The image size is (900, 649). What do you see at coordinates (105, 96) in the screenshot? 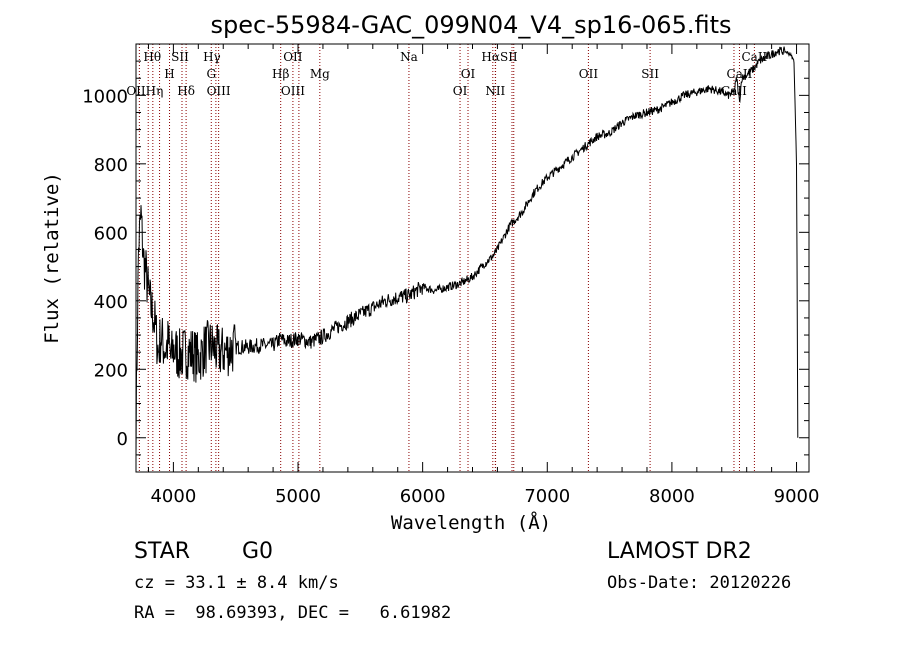
I see `y-tick-label: 1000` at bounding box center [105, 96].